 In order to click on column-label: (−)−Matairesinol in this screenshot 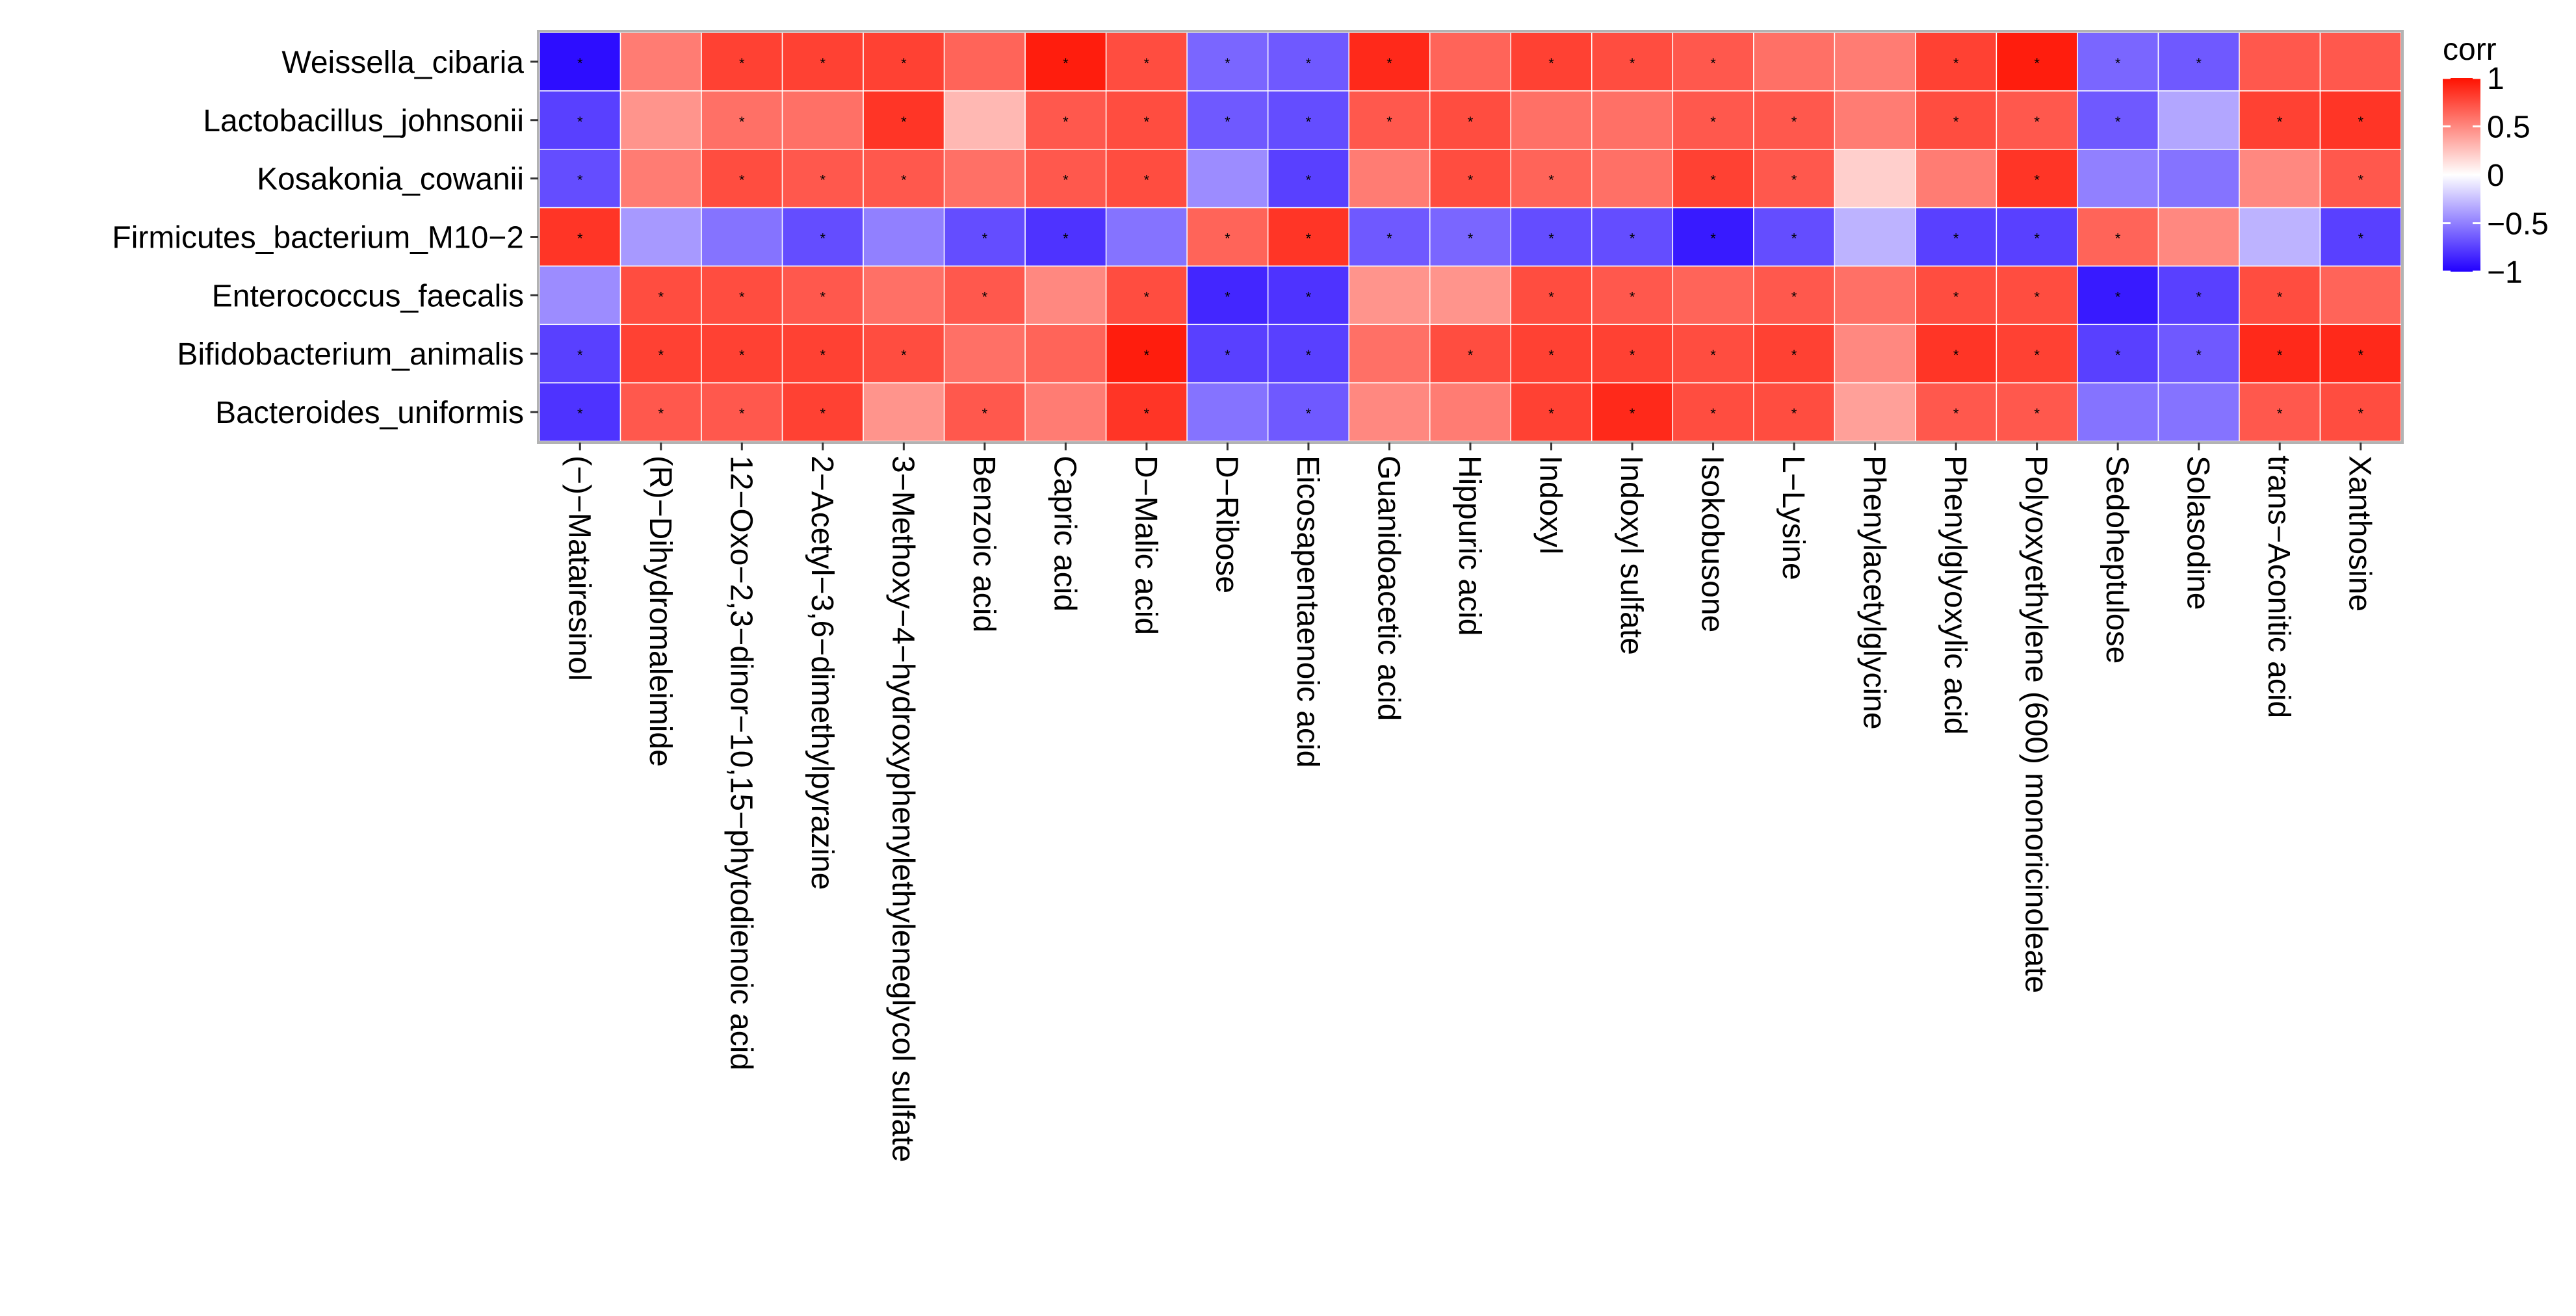, I will do `click(579, 568)`.